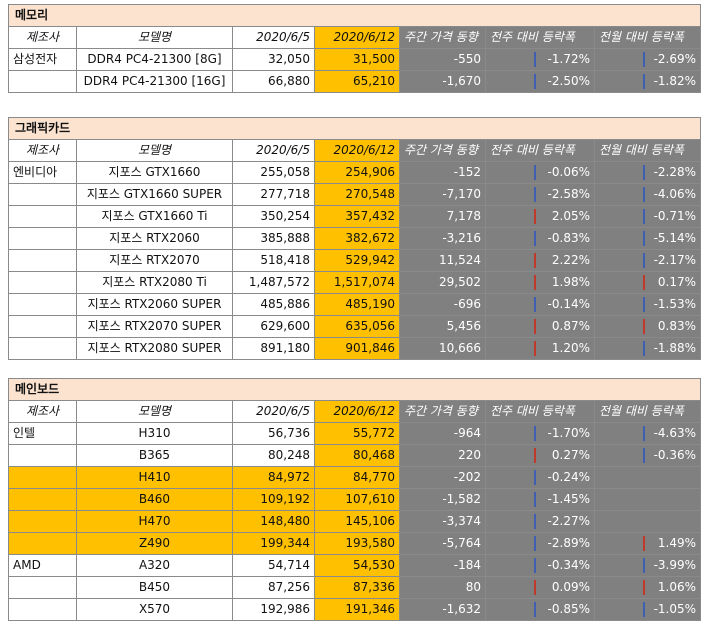  I want to click on price-date1-cell: 518,418, so click(273, 260).